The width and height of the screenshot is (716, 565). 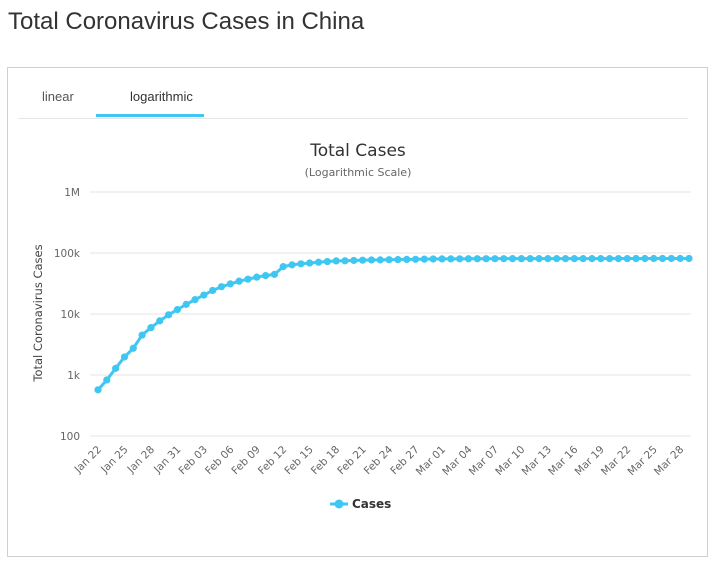 I want to click on x-tick-label: Feb 03, so click(x=193, y=460).